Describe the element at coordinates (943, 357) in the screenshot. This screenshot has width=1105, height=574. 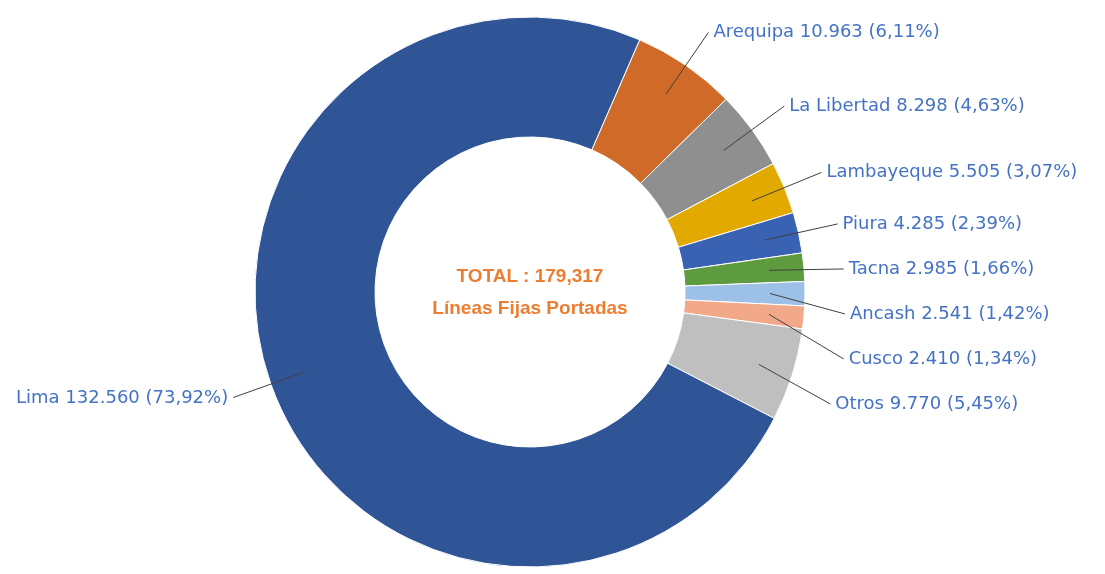
I see `slice-label: Cusco 2.410 (1,34%)` at that location.